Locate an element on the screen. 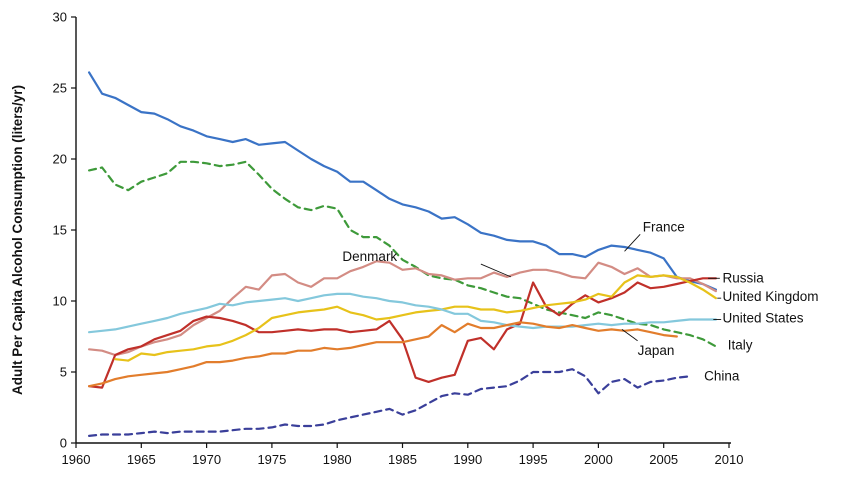 The image size is (850, 477). series-line-united-states is located at coordinates (402, 313).